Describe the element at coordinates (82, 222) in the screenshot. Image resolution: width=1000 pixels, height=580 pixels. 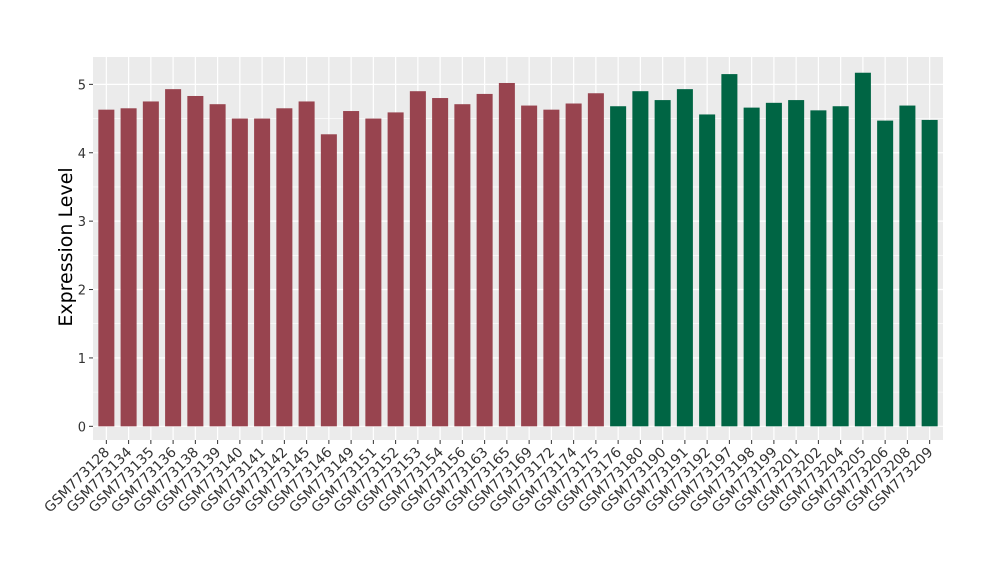
I see `y-tick-label: 3` at that location.